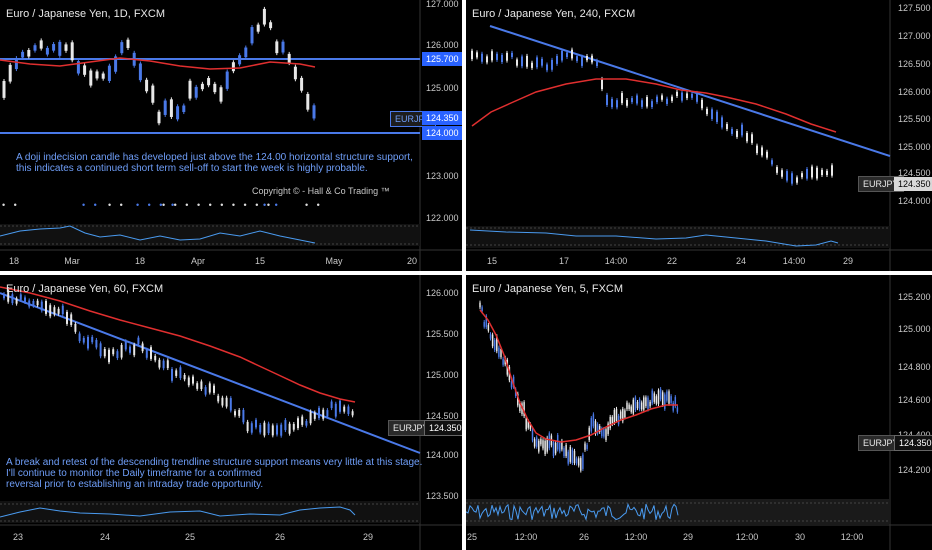 Image resolution: width=932 pixels, height=550 pixels. What do you see at coordinates (654, 105) in the screenshot?
I see `moving-average-line` at bounding box center [654, 105].